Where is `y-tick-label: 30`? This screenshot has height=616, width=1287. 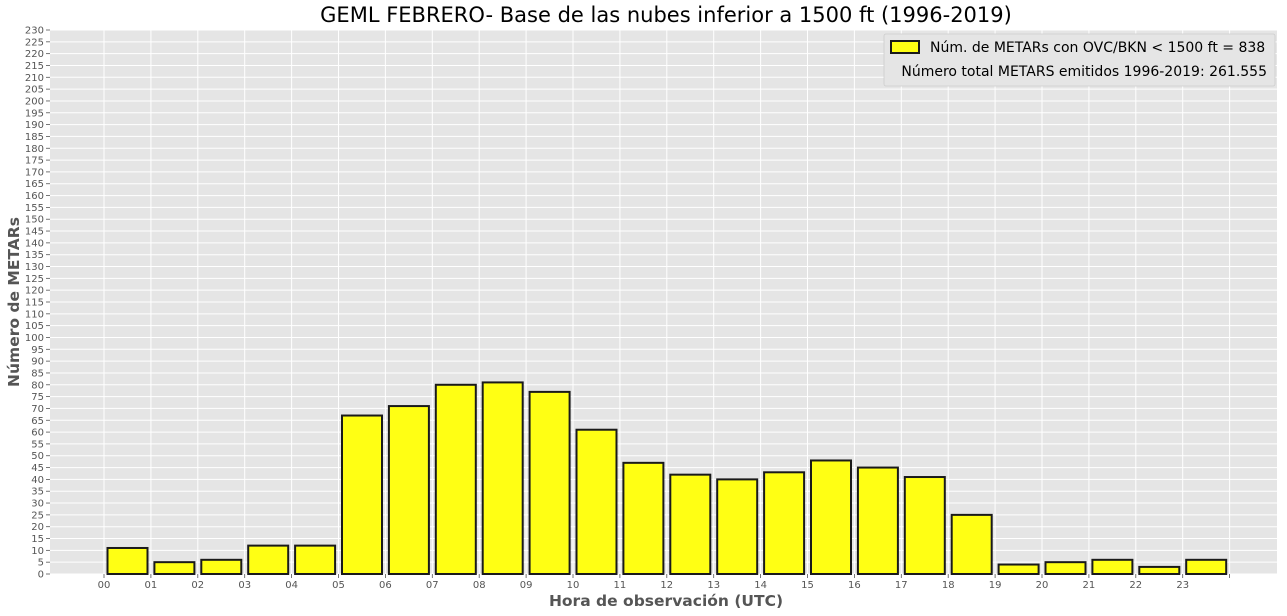 y-tick-label: 30 is located at coordinates (37, 504).